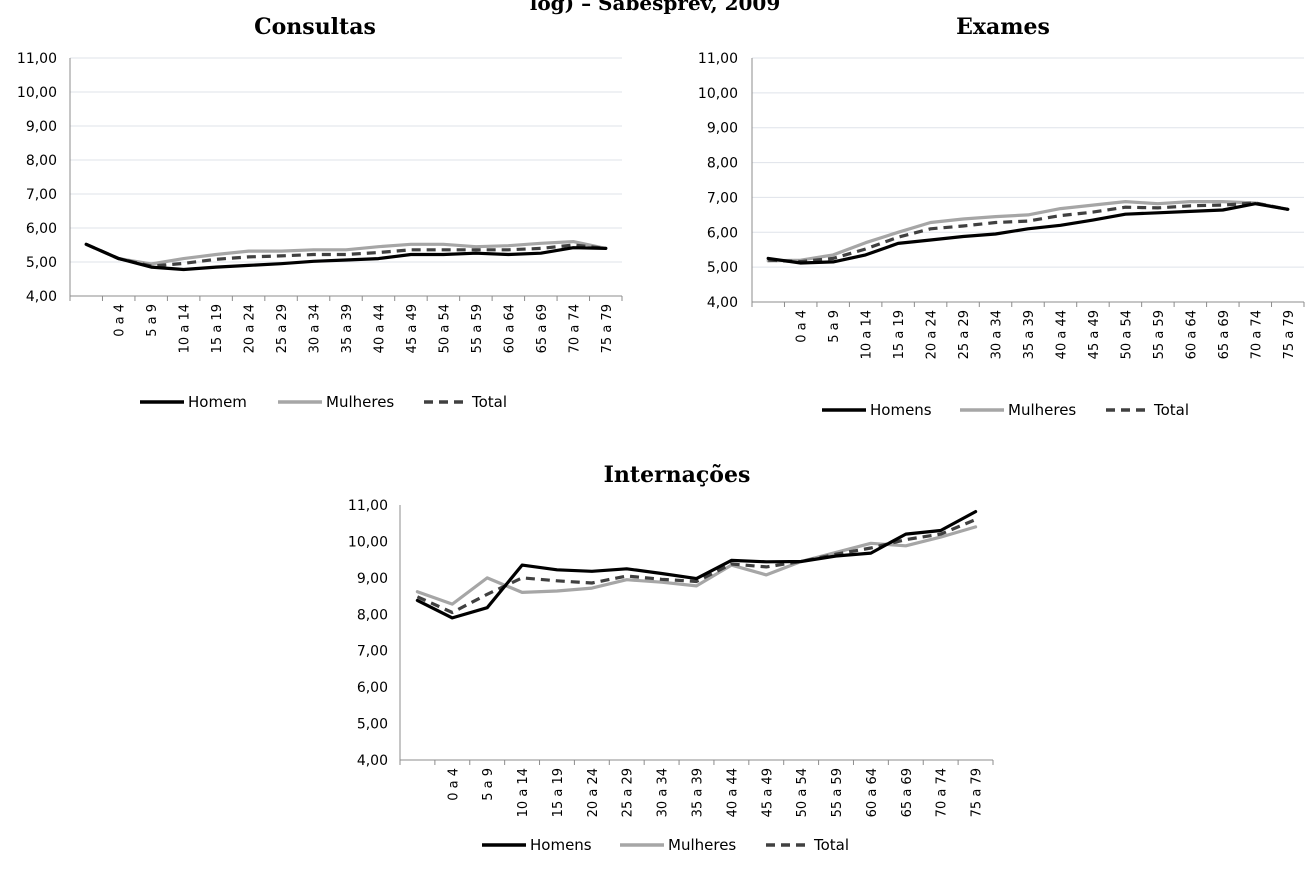 Image resolution: width=1310 pixels, height=882 pixels. I want to click on chart-title: Internações, so click(677, 475).